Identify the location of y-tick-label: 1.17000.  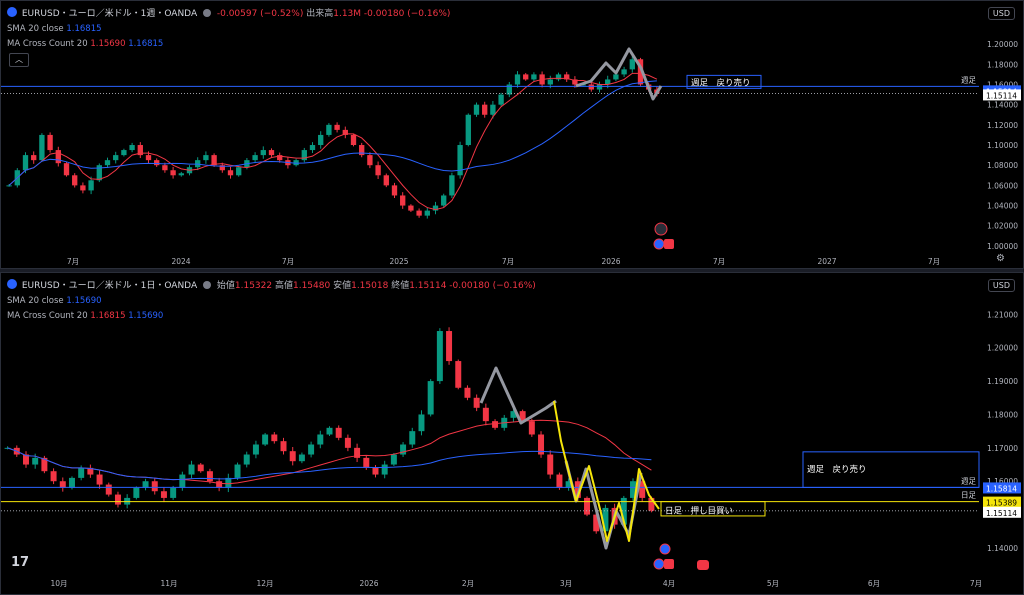
(1002, 448).